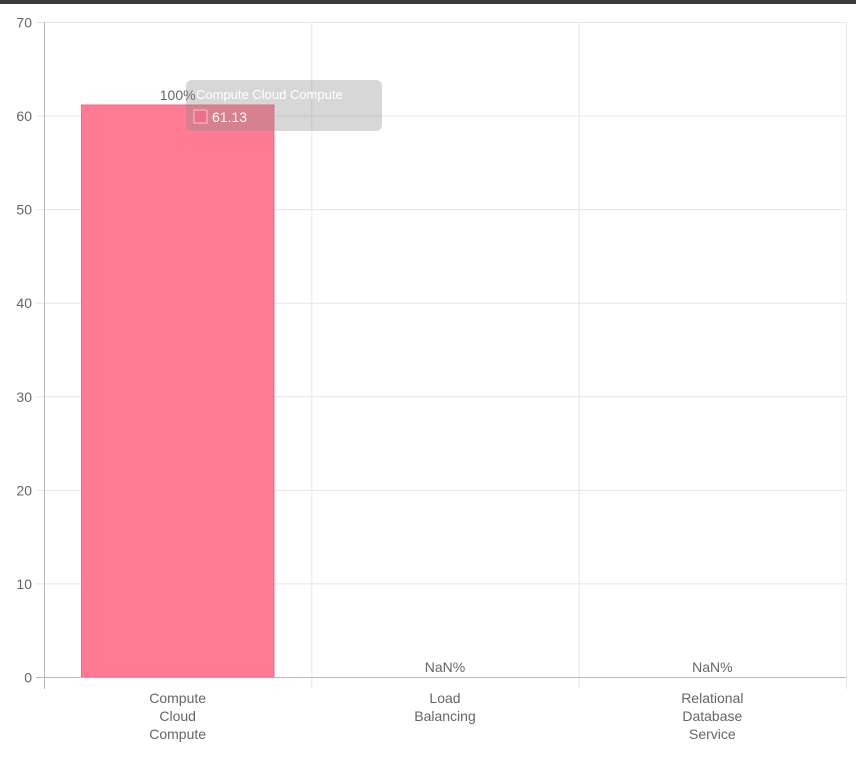 Image resolution: width=856 pixels, height=770 pixels. What do you see at coordinates (24, 23) in the screenshot?
I see `y-tick-label: 70` at bounding box center [24, 23].